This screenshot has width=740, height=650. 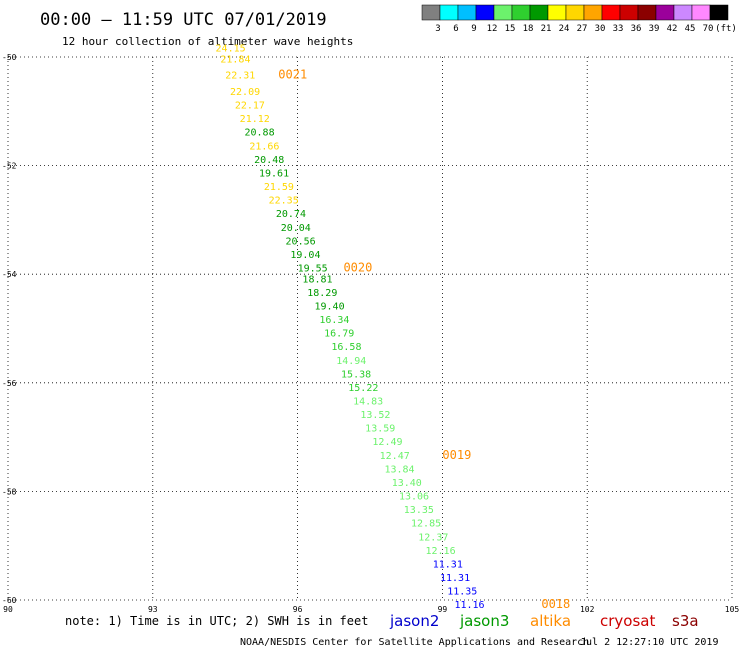 I want to click on scale-label: 70, so click(x=708, y=29).